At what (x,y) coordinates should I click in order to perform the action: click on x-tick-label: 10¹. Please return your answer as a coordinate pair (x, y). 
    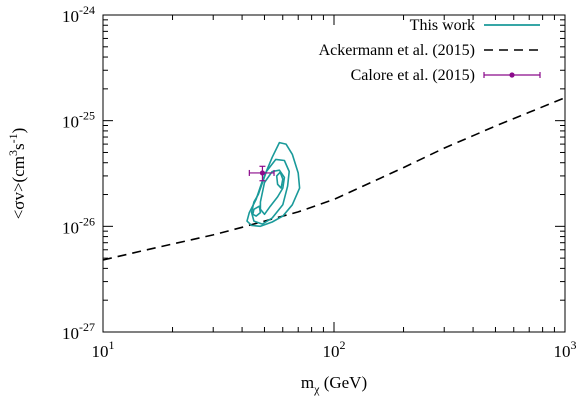
    Looking at the image, I should click on (103, 349).